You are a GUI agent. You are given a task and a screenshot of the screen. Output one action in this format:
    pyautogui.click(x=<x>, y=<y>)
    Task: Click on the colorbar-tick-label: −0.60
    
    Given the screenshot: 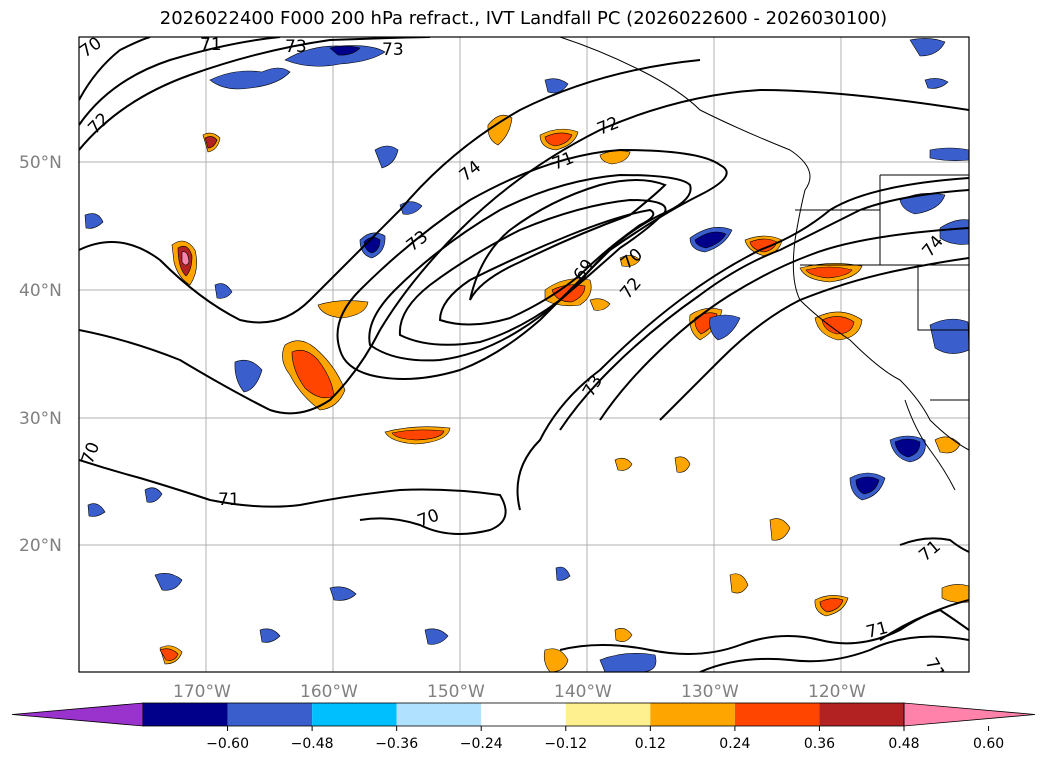 What is the action you would take?
    pyautogui.click(x=227, y=744)
    